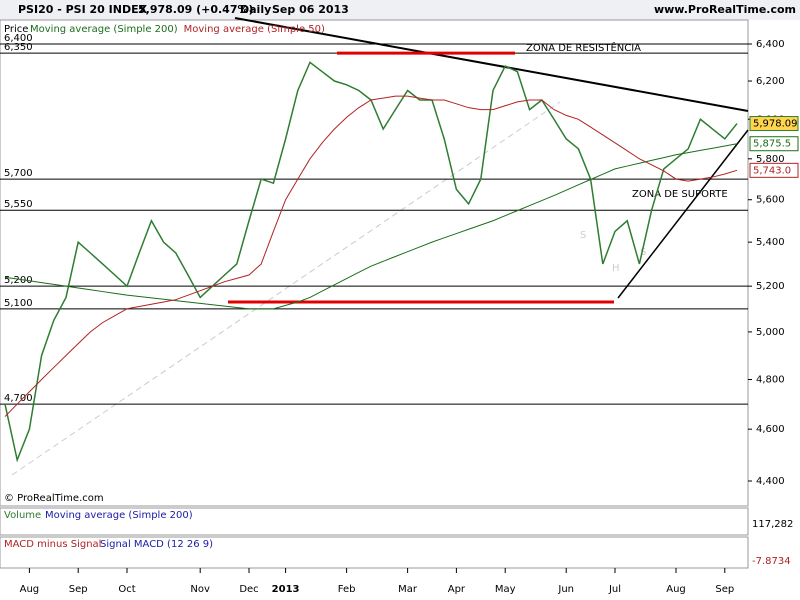  What do you see at coordinates (18, 173) in the screenshot?
I see `level-label: 5,700` at bounding box center [18, 173].